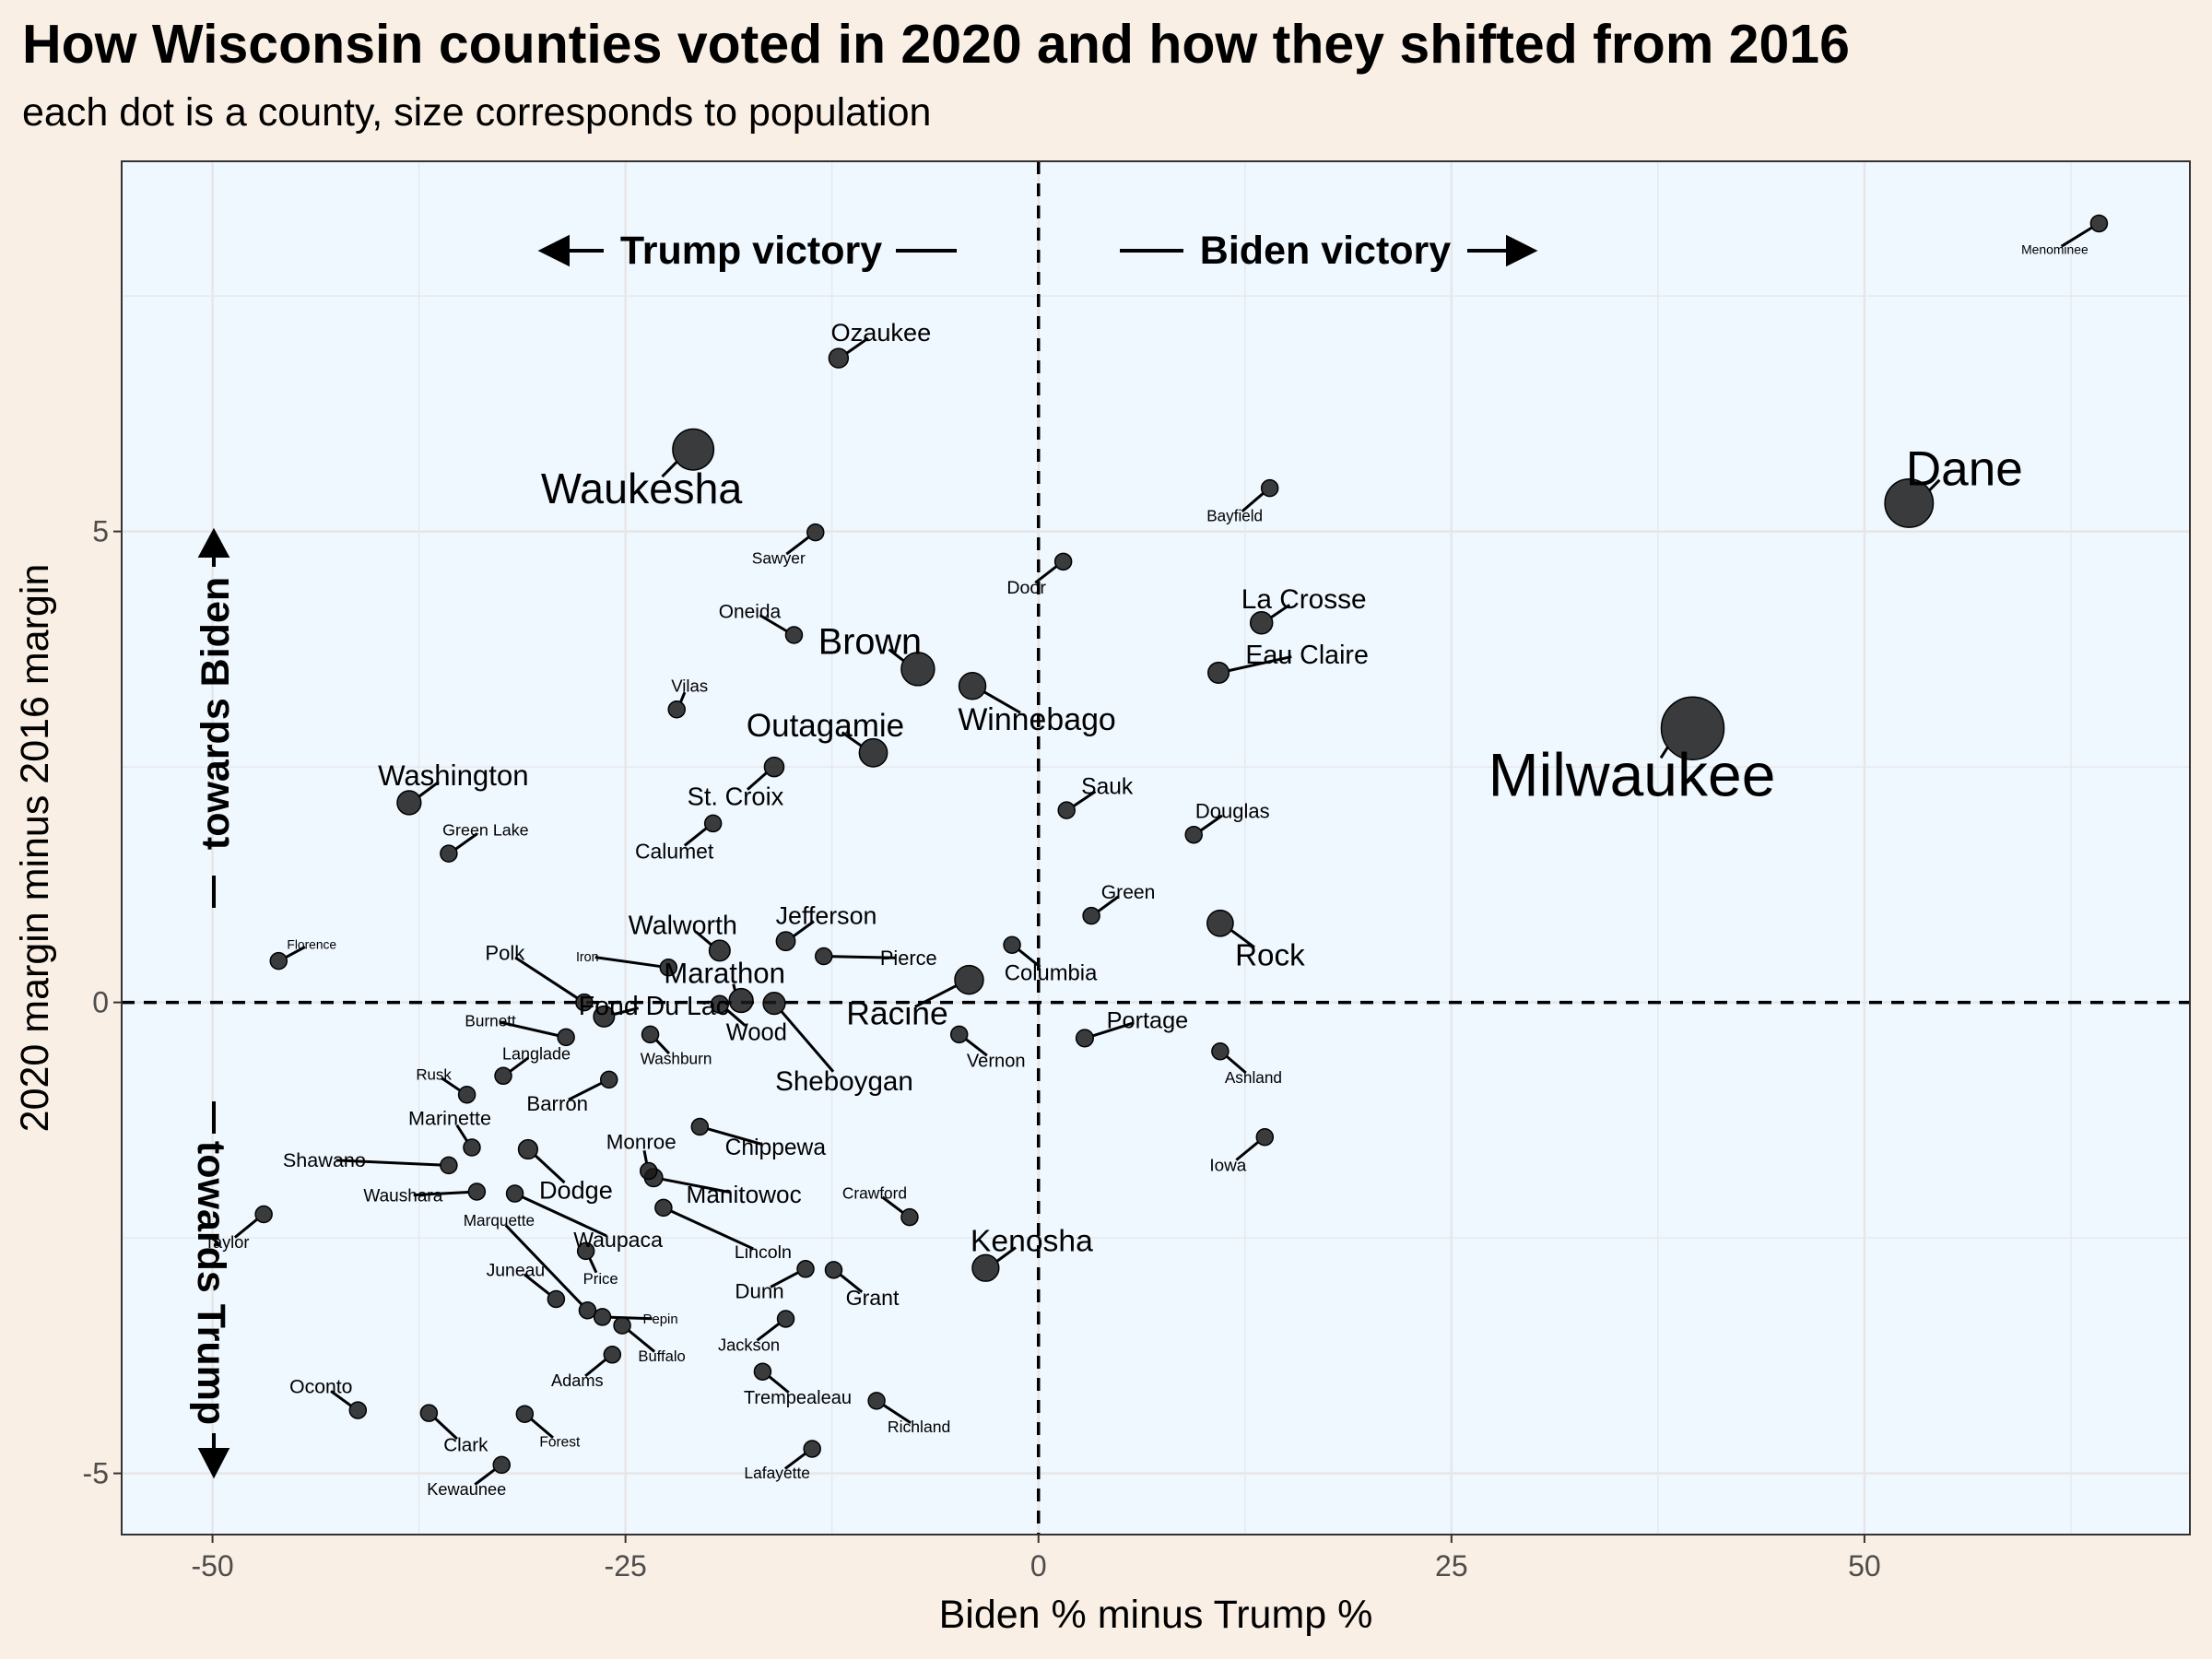 This screenshot has height=1659, width=2212. I want to click on county-label-richland: Richland, so click(919, 1427).